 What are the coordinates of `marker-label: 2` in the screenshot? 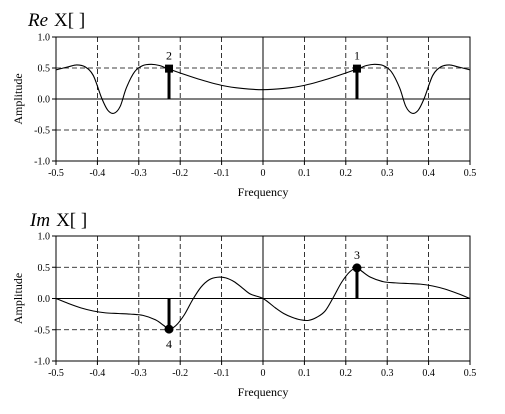 It's located at (169, 56).